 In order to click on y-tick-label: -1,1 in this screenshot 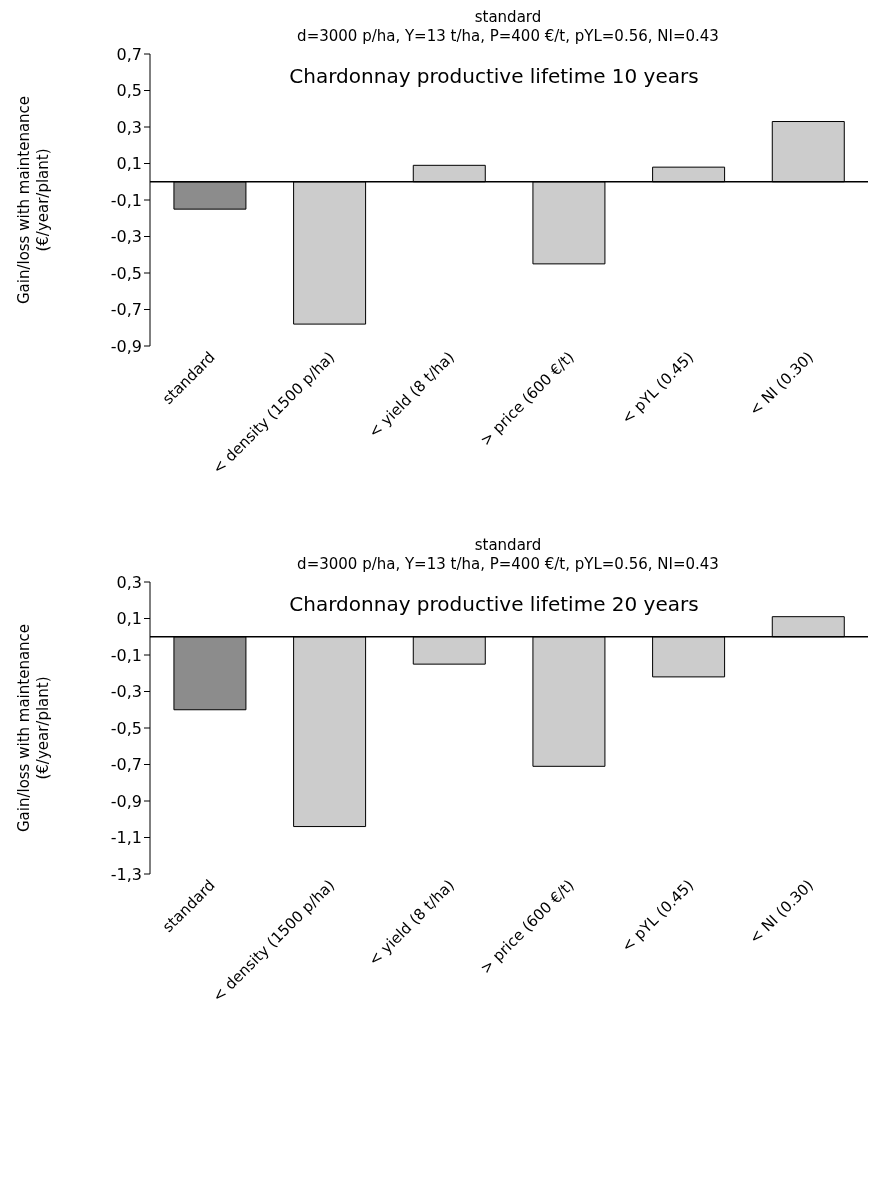, I will do `click(126, 838)`.